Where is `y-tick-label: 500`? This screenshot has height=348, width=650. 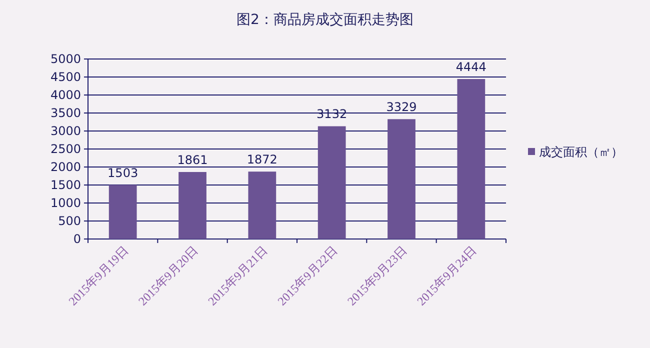
y-tick-label: 500 is located at coordinates (69, 221).